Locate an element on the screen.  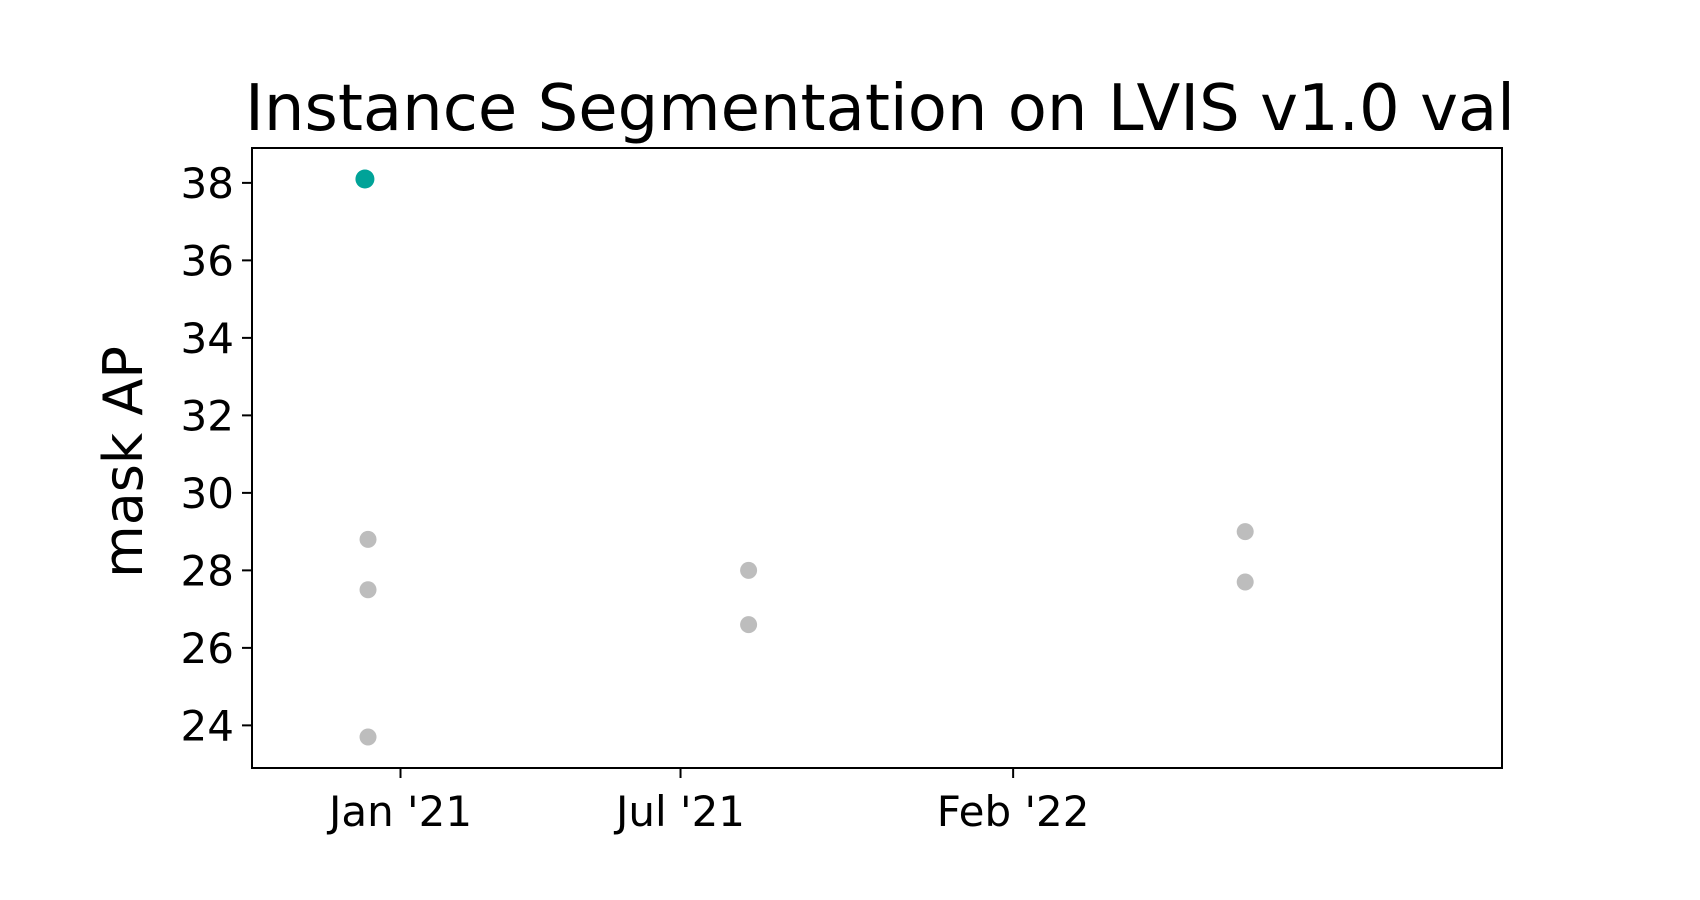
y-axis-label: mask AP is located at coordinates (123, 462).